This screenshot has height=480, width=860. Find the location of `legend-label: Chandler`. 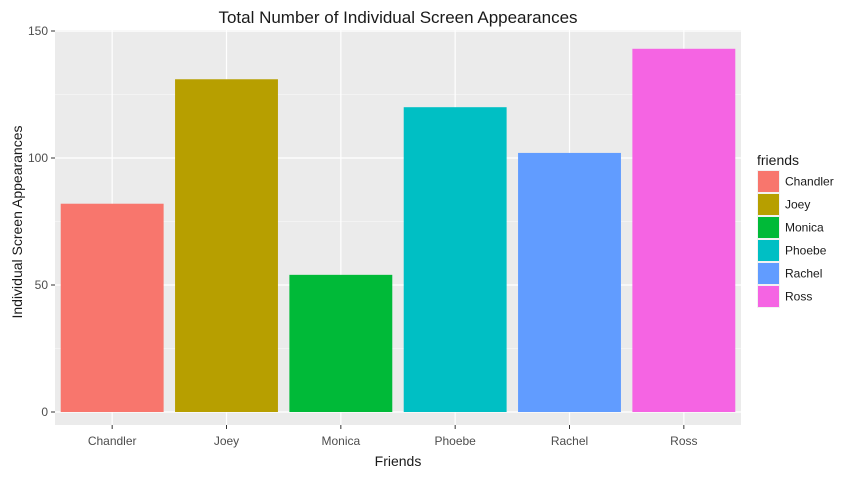

legend-label: Chandler is located at coordinates (809, 182).